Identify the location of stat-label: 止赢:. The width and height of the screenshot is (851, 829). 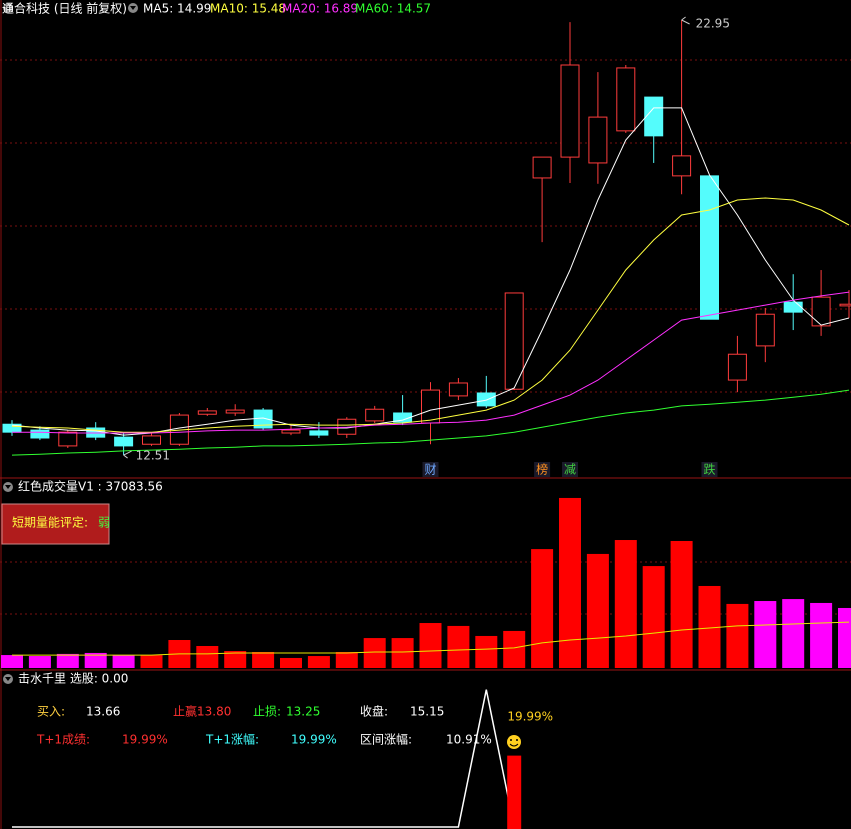
(187, 711).